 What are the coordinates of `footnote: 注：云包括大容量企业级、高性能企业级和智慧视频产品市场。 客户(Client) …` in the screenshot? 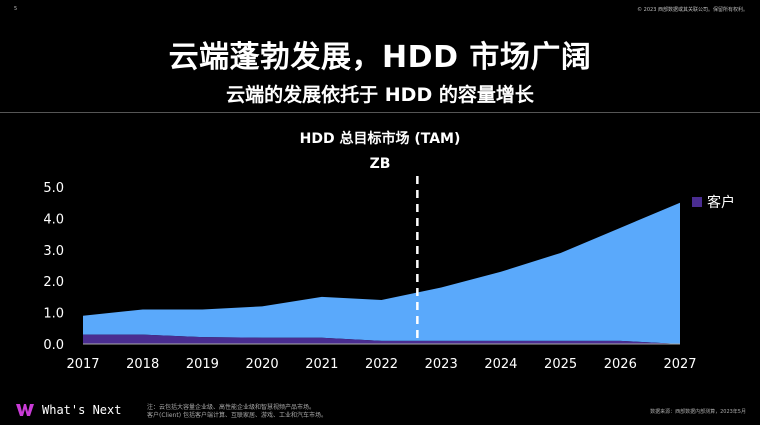 It's located at (237, 412).